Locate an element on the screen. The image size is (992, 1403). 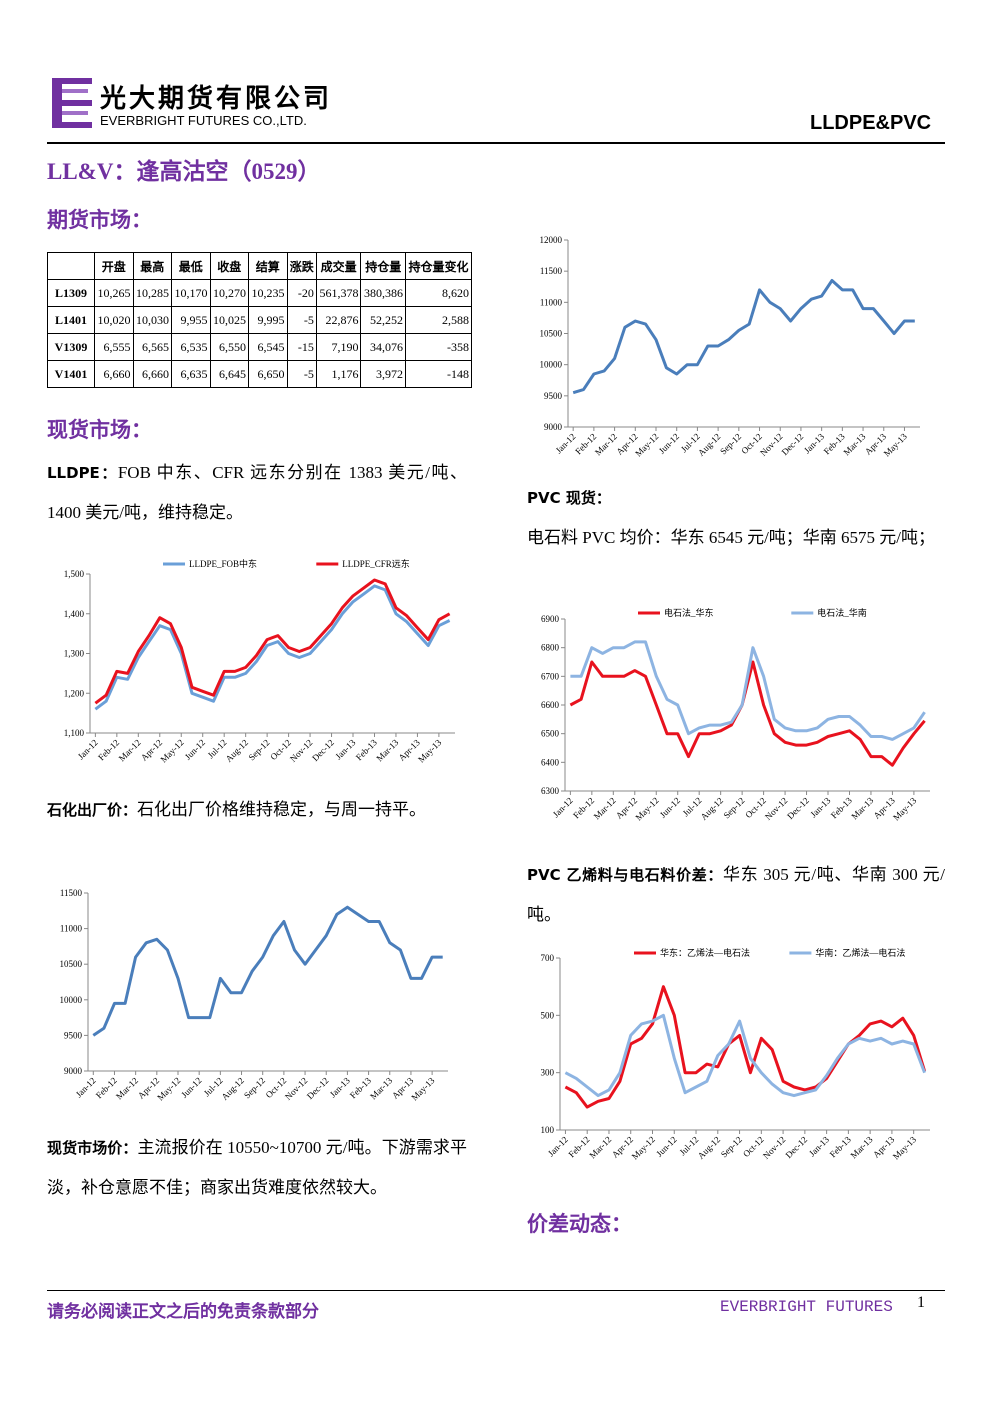
cell: 10,235 is located at coordinates (268, 293).